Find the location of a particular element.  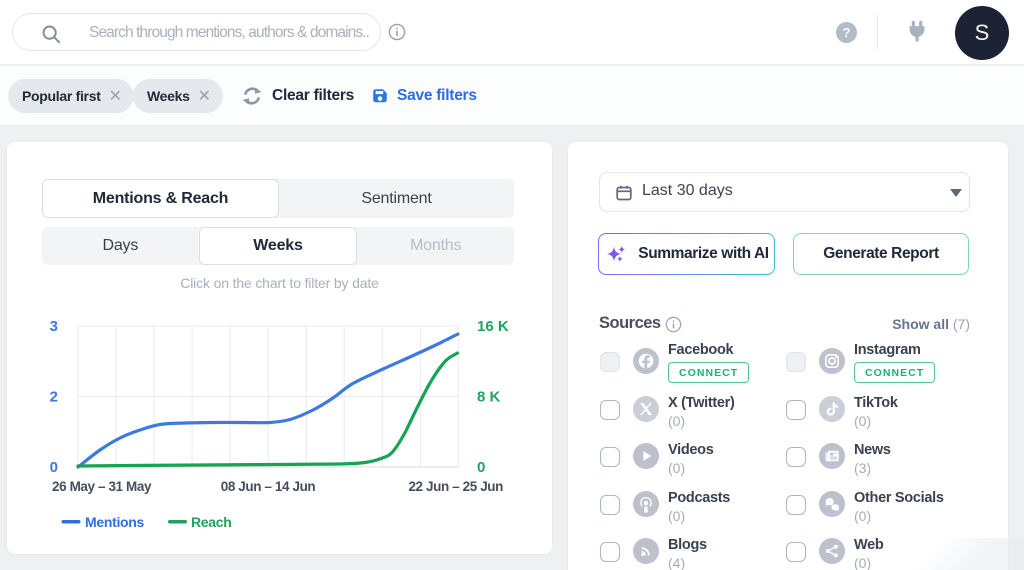

svg-text: Mentions is located at coordinates (115, 522).